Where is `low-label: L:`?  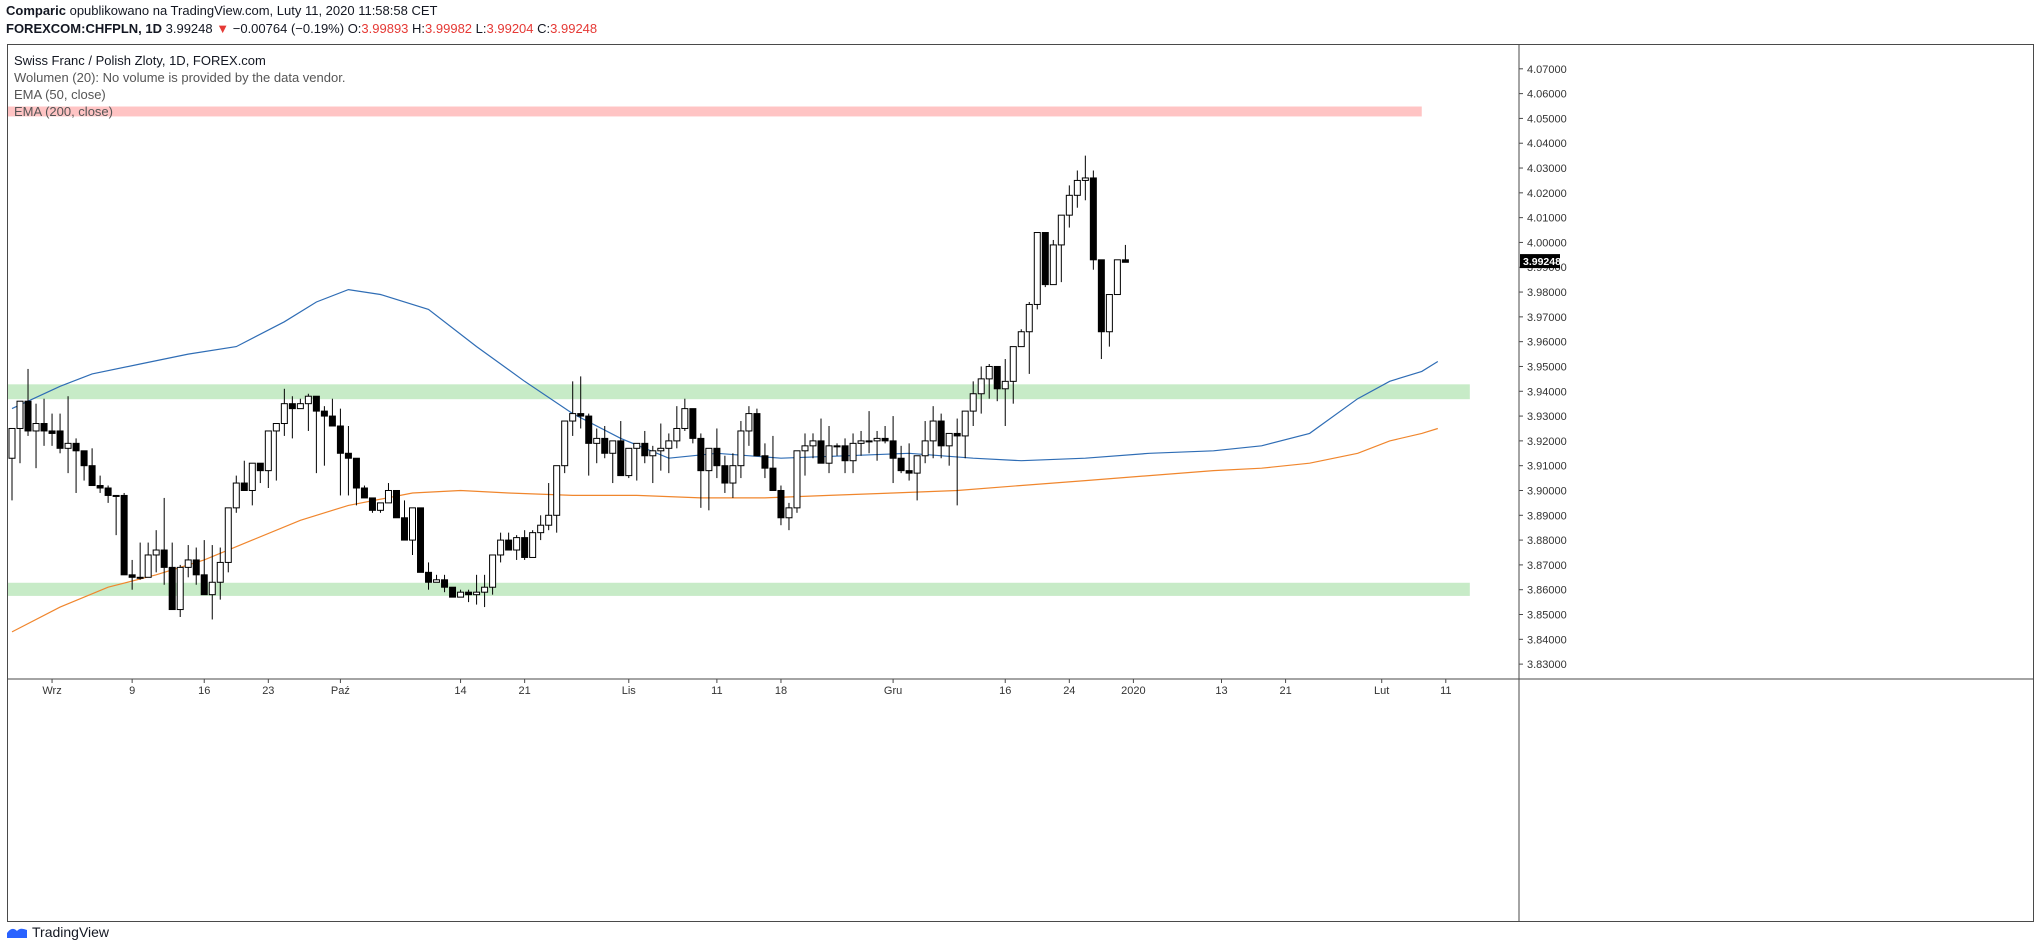 low-label: L: is located at coordinates (481, 28).